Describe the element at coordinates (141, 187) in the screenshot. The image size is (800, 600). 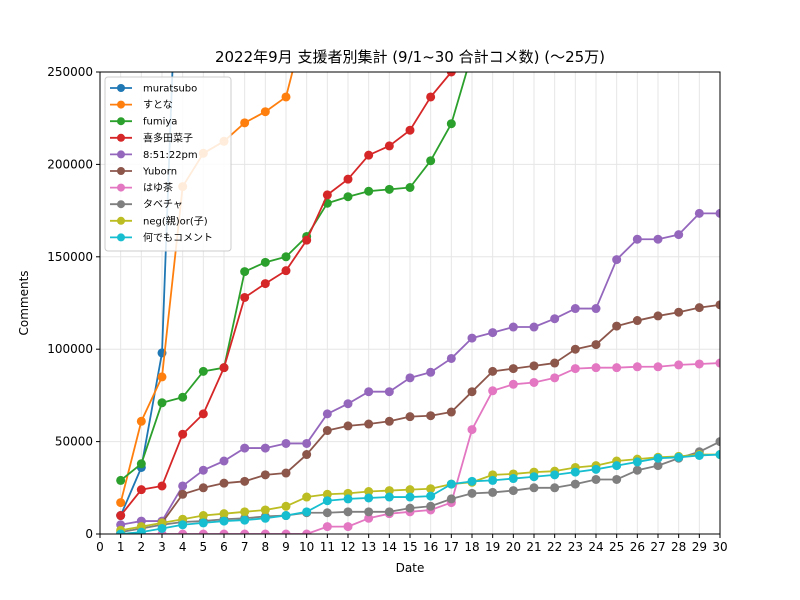
I see `legend-item: はゆ茶` at that location.